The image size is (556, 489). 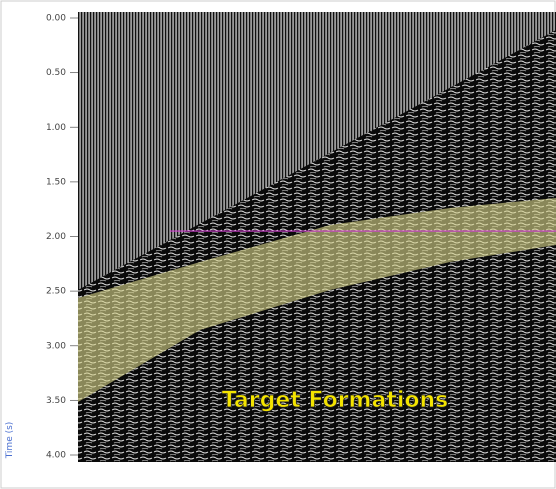 What do you see at coordinates (56, 19) in the screenshot?
I see `y-tick-label: 0.00` at bounding box center [56, 19].